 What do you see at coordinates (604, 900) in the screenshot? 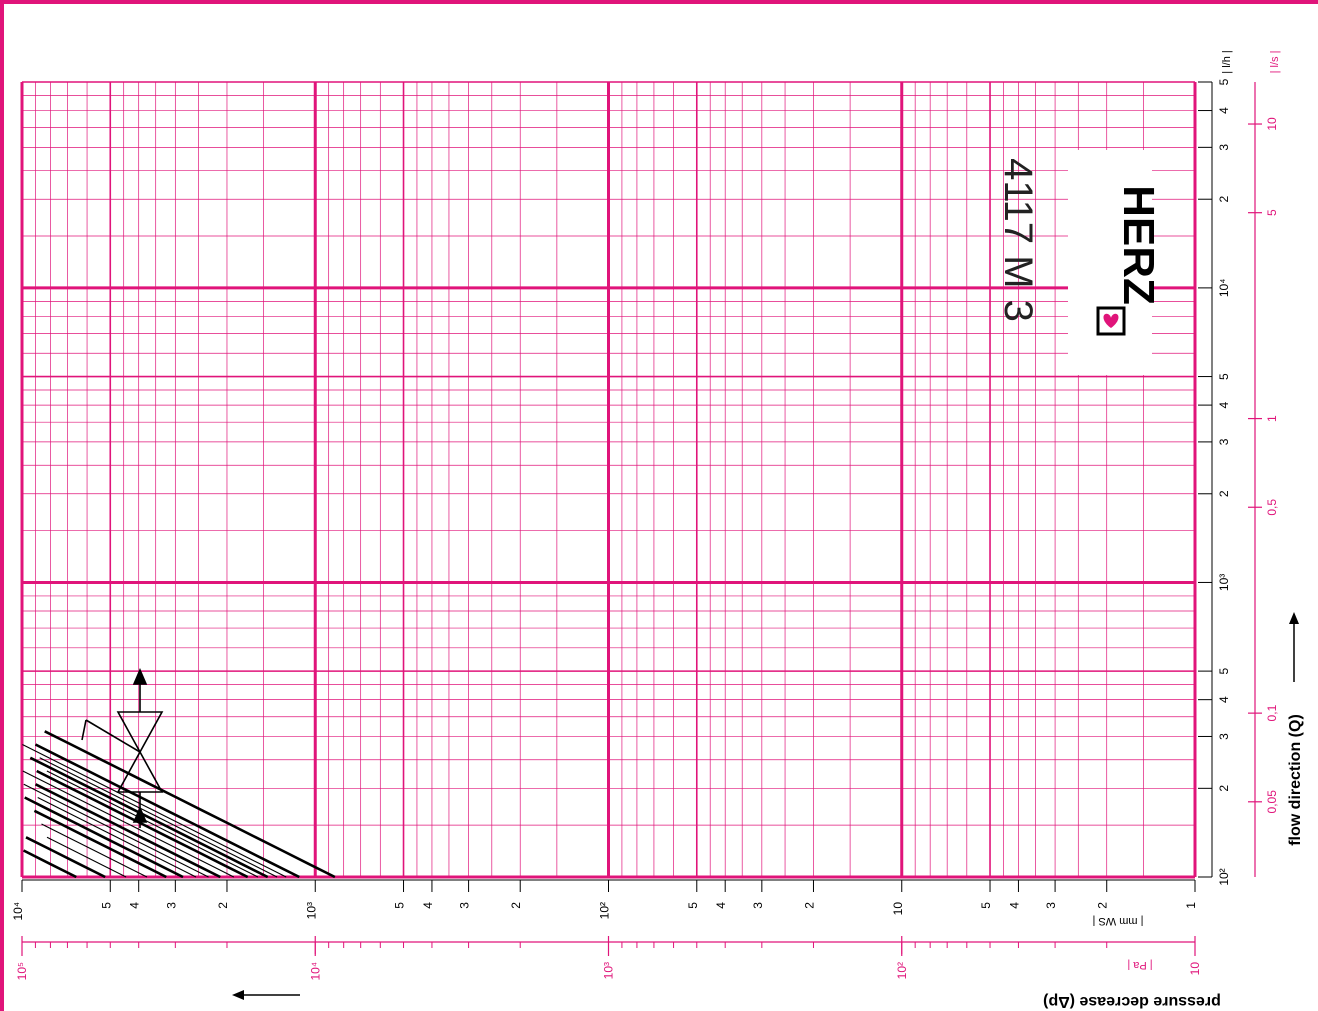
I see `pressure-axis-ticks: 1 2 3 4 5 10 2 3 4 5 10² 2 3 4 5 10³ 2 3 4 5 10⁴` at bounding box center [604, 900].